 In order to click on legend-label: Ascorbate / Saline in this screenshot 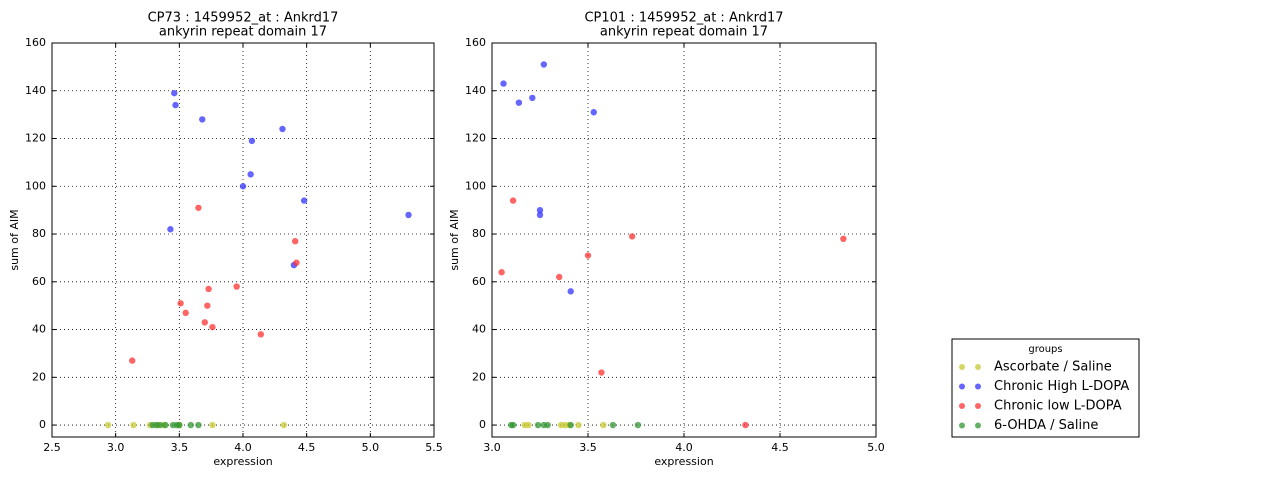, I will do `click(1053, 367)`.